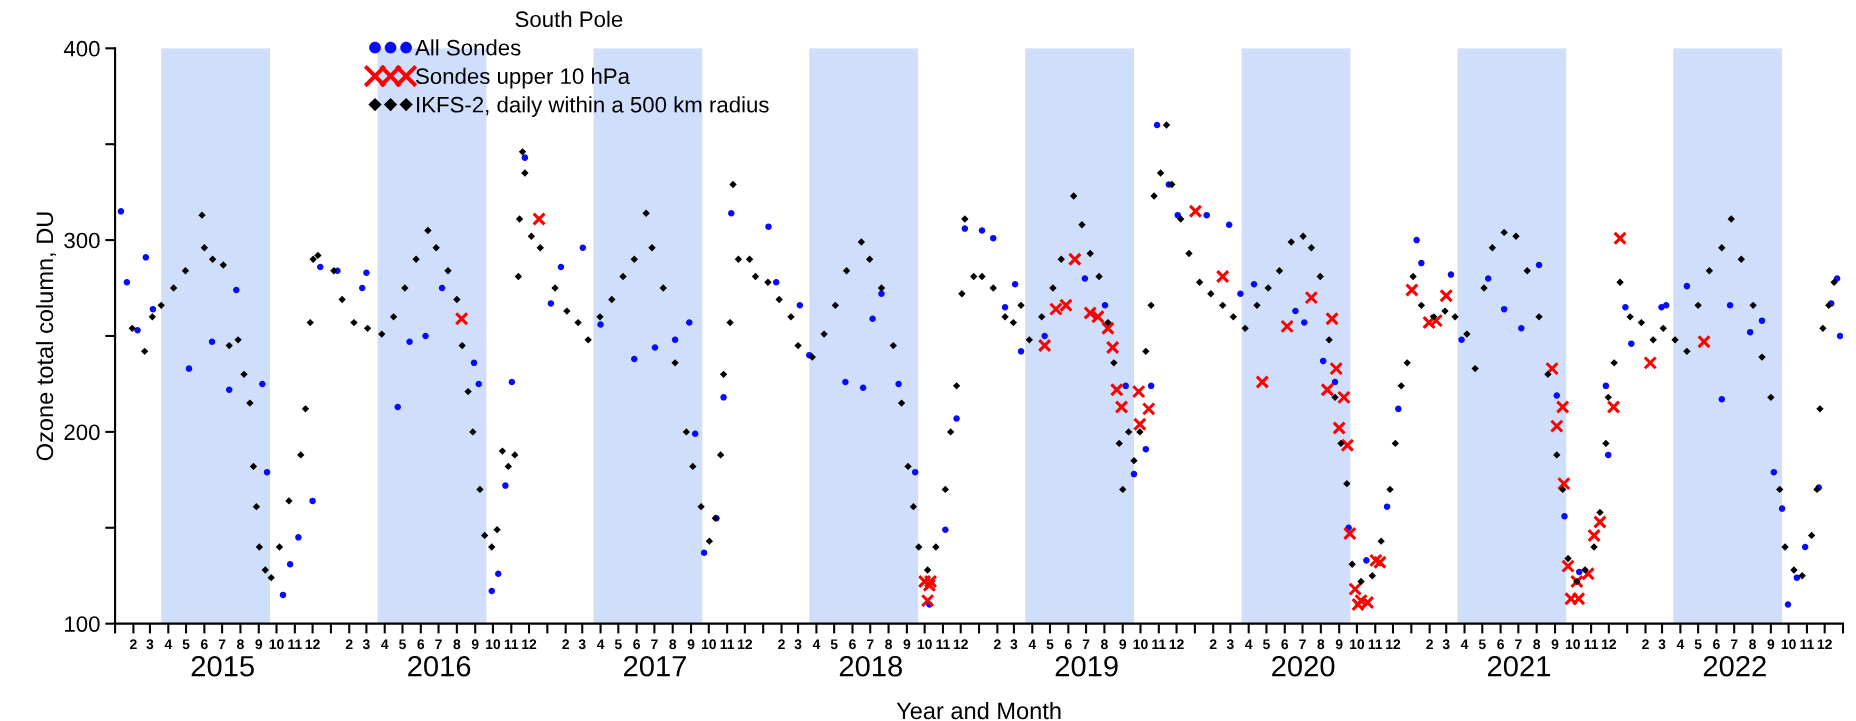 The height and width of the screenshot is (721, 1856). Describe the element at coordinates (82, 624) in the screenshot. I see `y-tick-label: 100` at that location.